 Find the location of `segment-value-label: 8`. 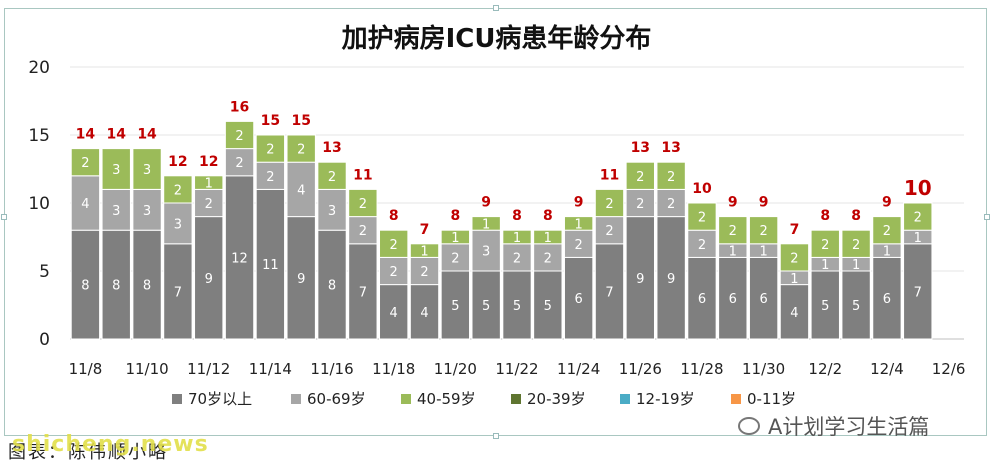

segment-value-label: 8 is located at coordinates (116, 286).